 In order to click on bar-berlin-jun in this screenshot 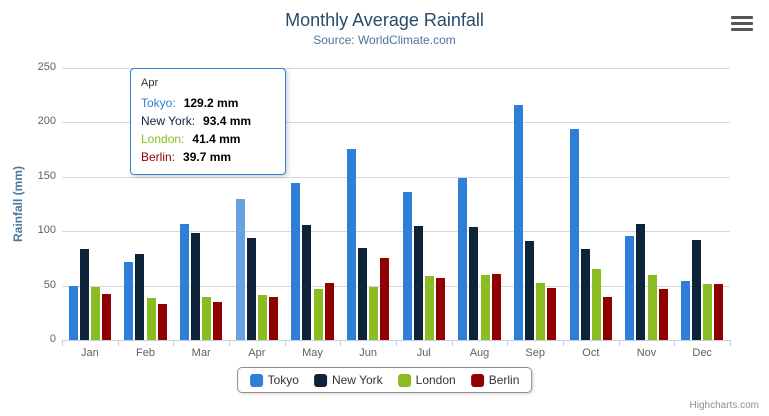, I will do `click(385, 298)`.